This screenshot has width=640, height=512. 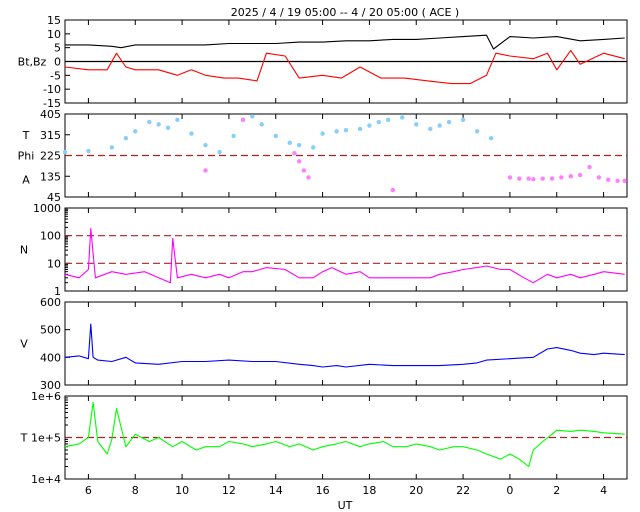 I want to click on x-tick-label: 22, so click(x=463, y=490).